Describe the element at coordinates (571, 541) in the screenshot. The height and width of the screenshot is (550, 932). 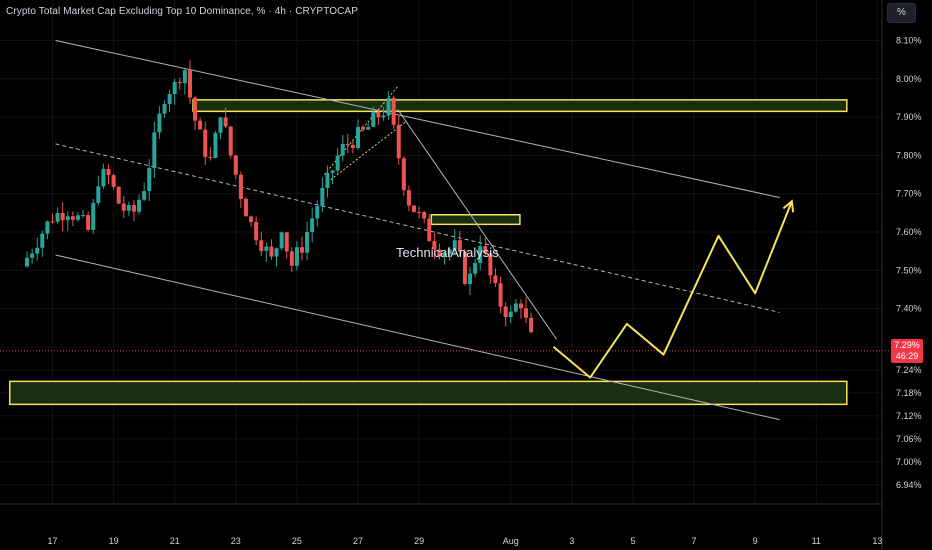
I see `x-tick-label: 3` at that location.